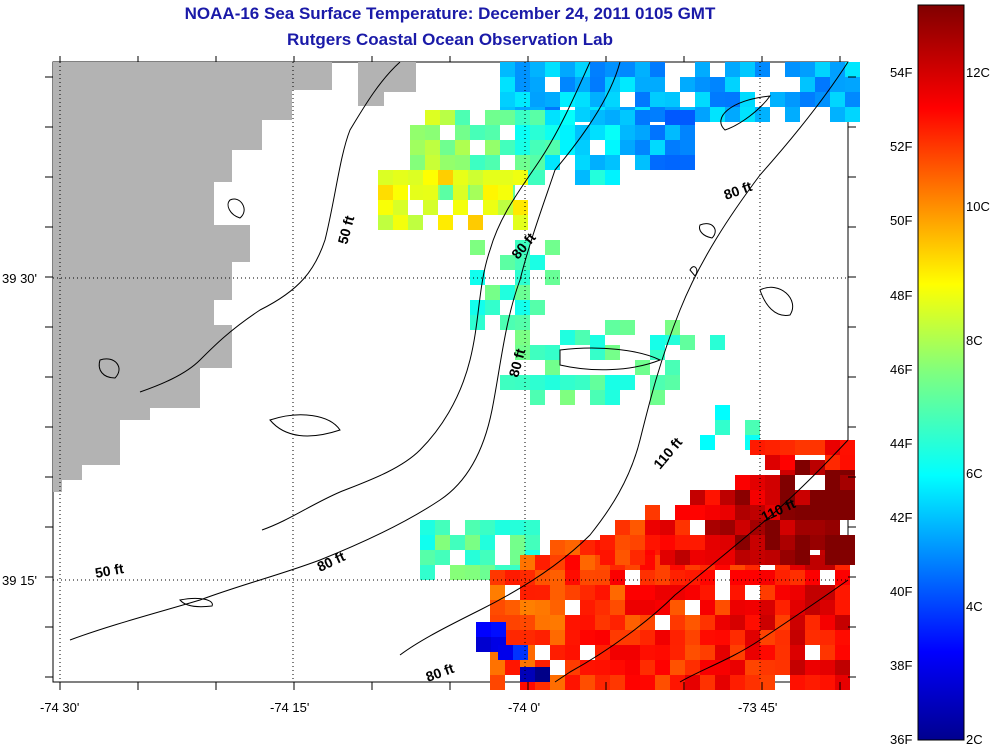  Describe the element at coordinates (19, 580) in the screenshot. I see `y-tick-label: 39 15'` at that location.